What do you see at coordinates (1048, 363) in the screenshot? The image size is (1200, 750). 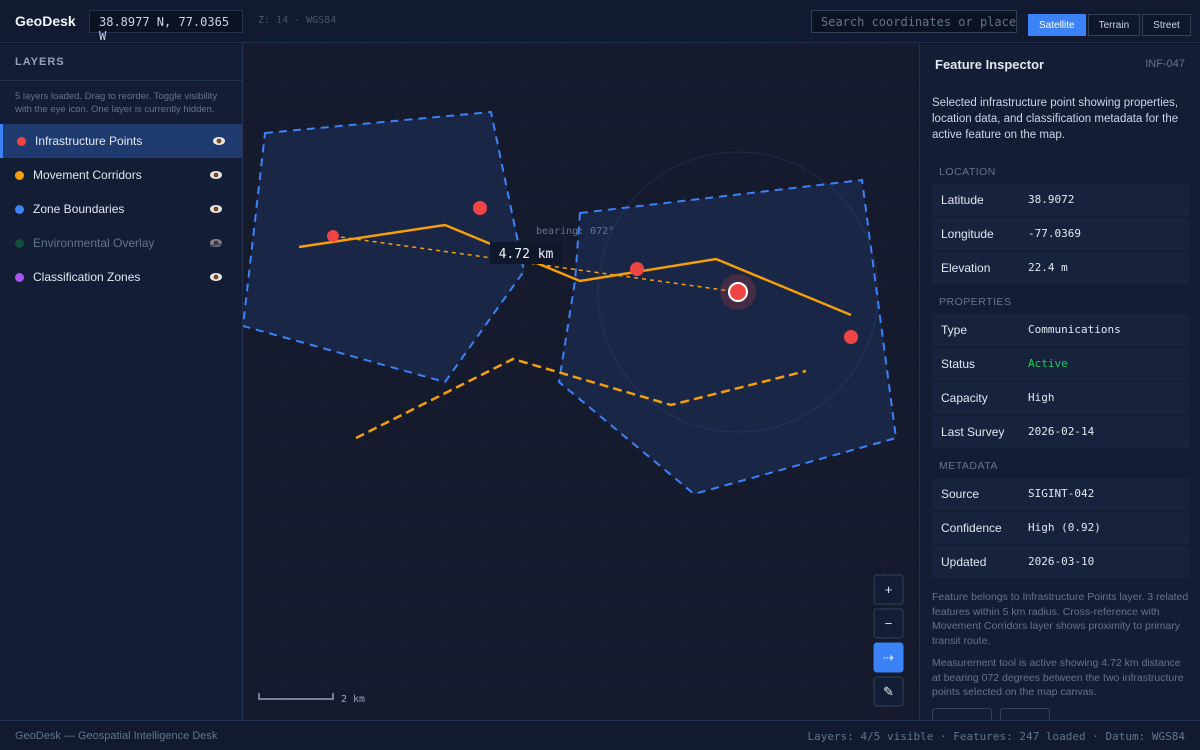 I see `property-value: Active` at bounding box center [1048, 363].